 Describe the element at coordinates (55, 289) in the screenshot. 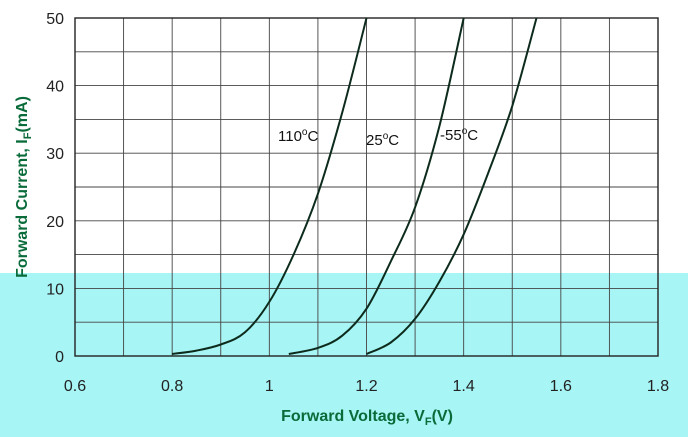

I see `y-tick-label: 10` at that location.